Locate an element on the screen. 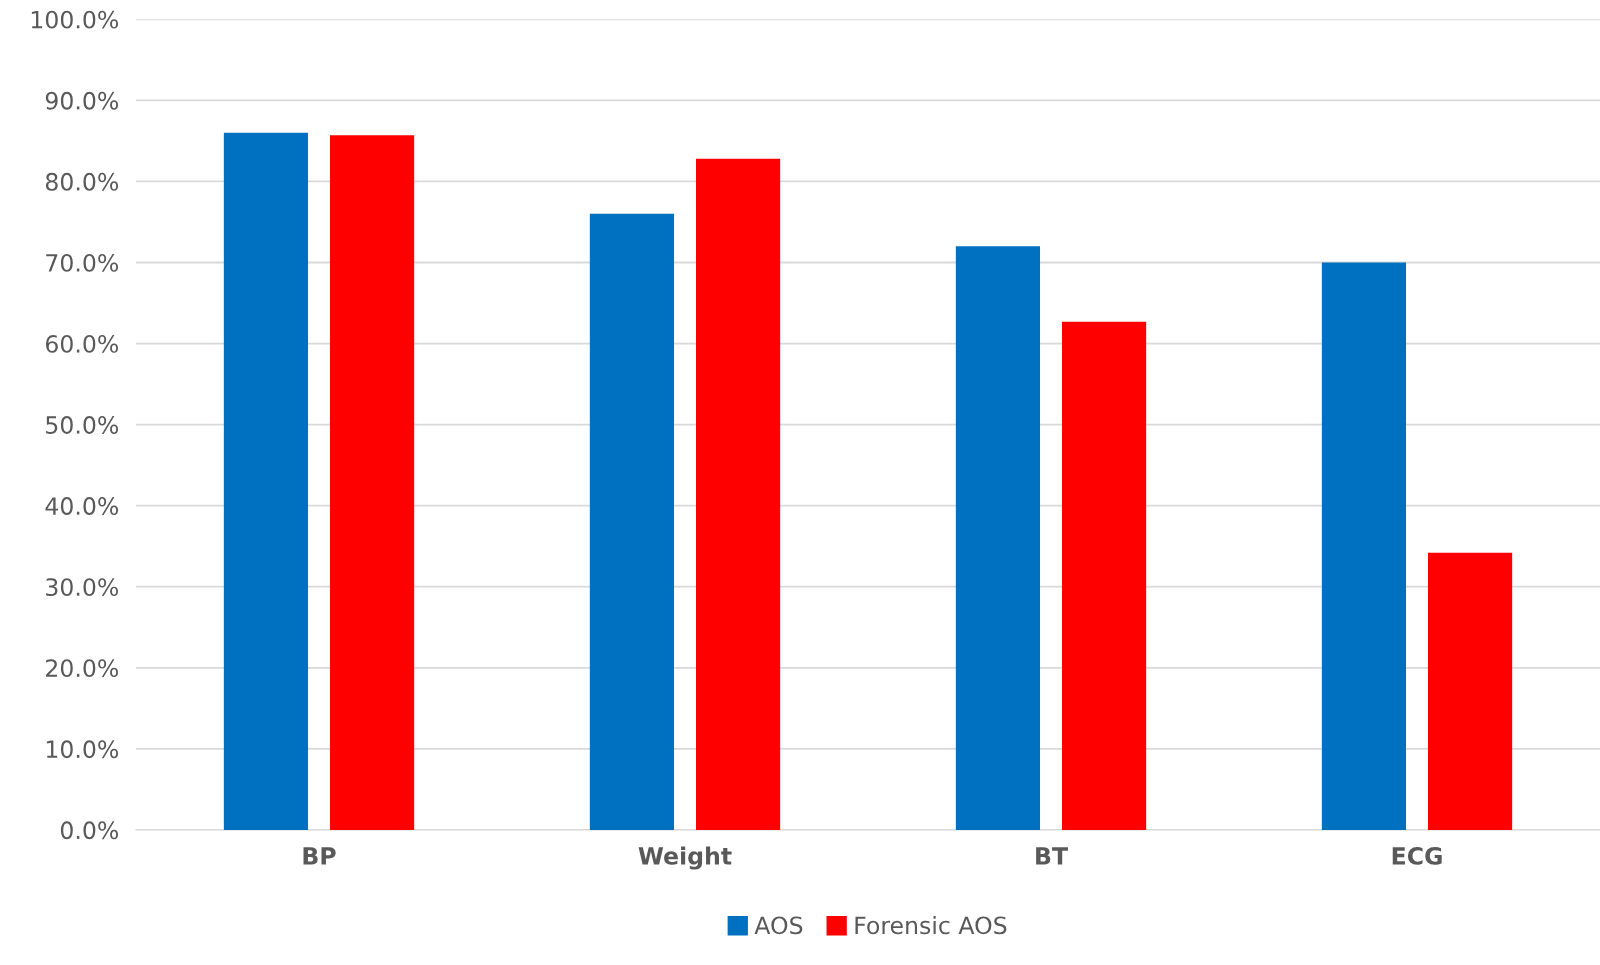  y-tick-label: 40.0% is located at coordinates (82, 506).